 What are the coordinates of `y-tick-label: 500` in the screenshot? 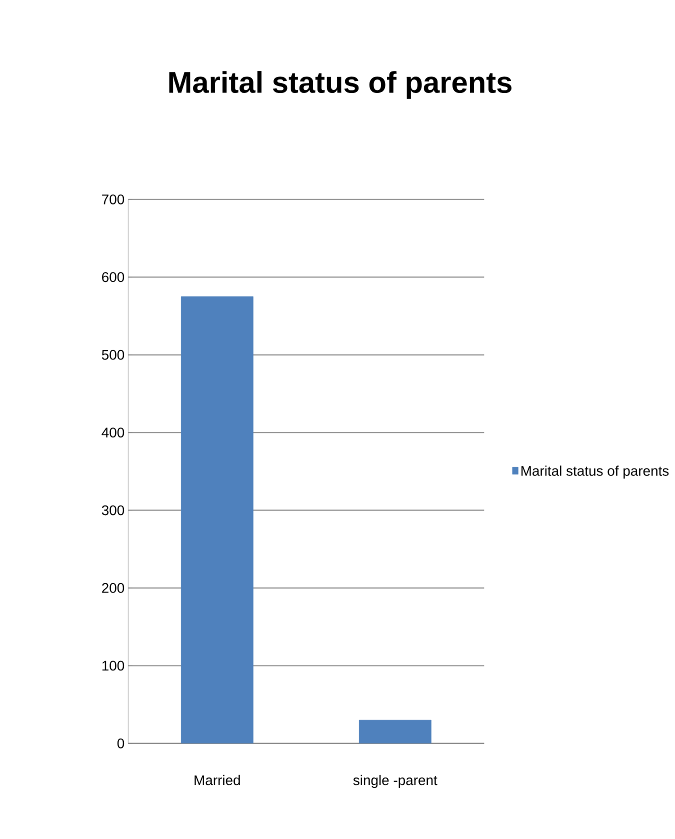 It's located at (113, 355).